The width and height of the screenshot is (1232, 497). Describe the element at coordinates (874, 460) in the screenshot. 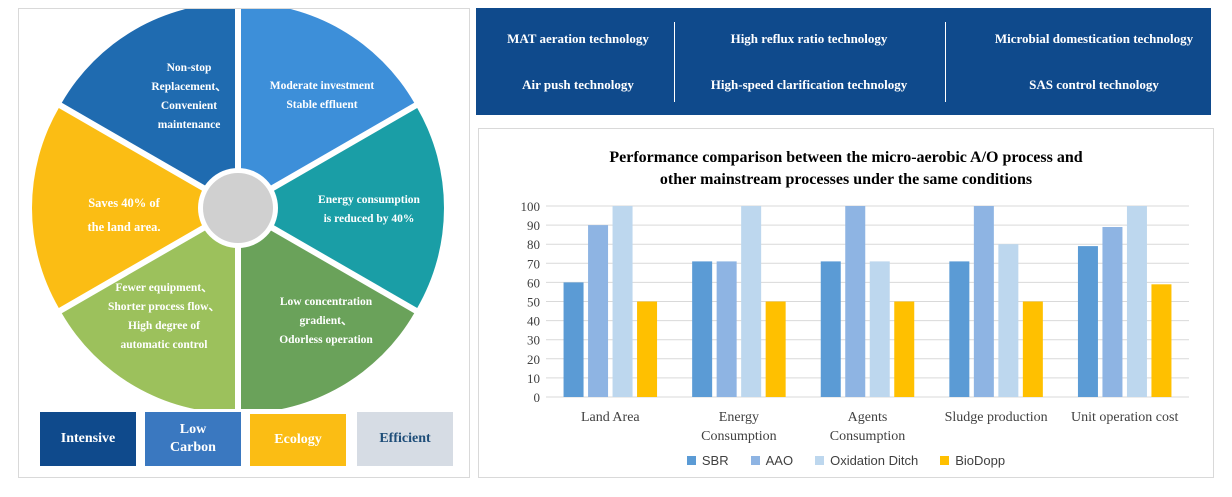

I see `legend-label: Oxidation Ditch` at that location.